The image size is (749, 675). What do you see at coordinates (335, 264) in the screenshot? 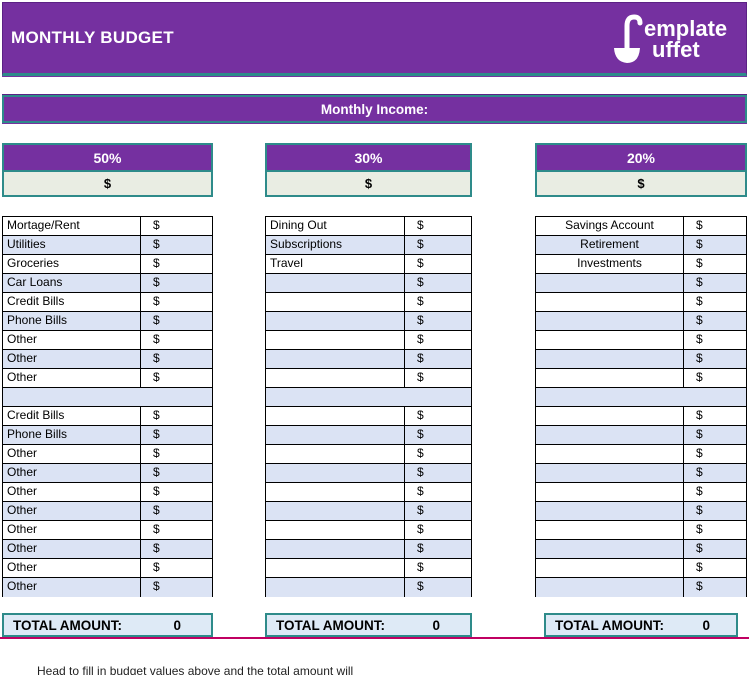
I see `category-cell: Travel` at bounding box center [335, 264].